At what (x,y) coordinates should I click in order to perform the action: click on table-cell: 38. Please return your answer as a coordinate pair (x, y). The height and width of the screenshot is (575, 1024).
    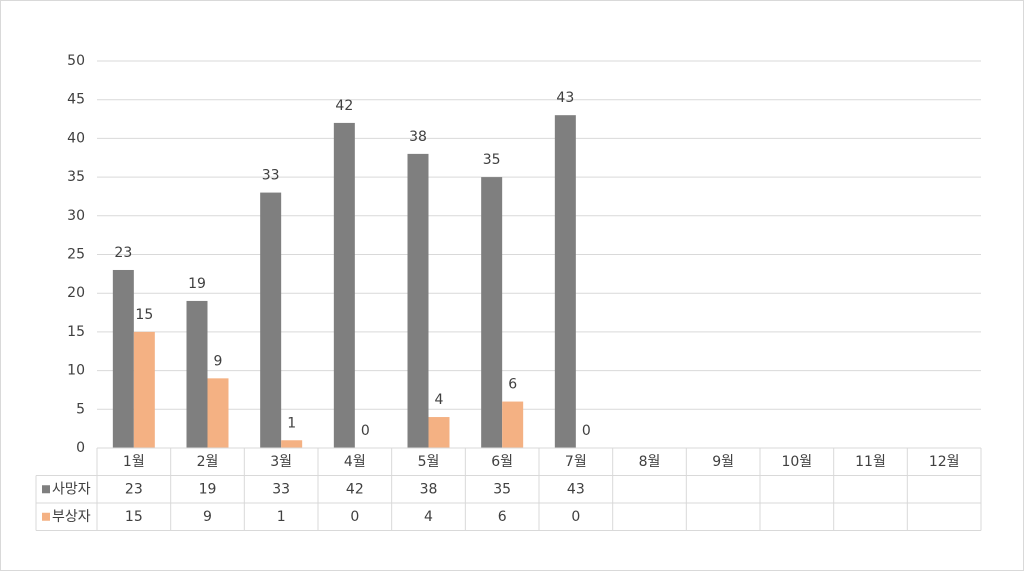
    Looking at the image, I should click on (429, 489).